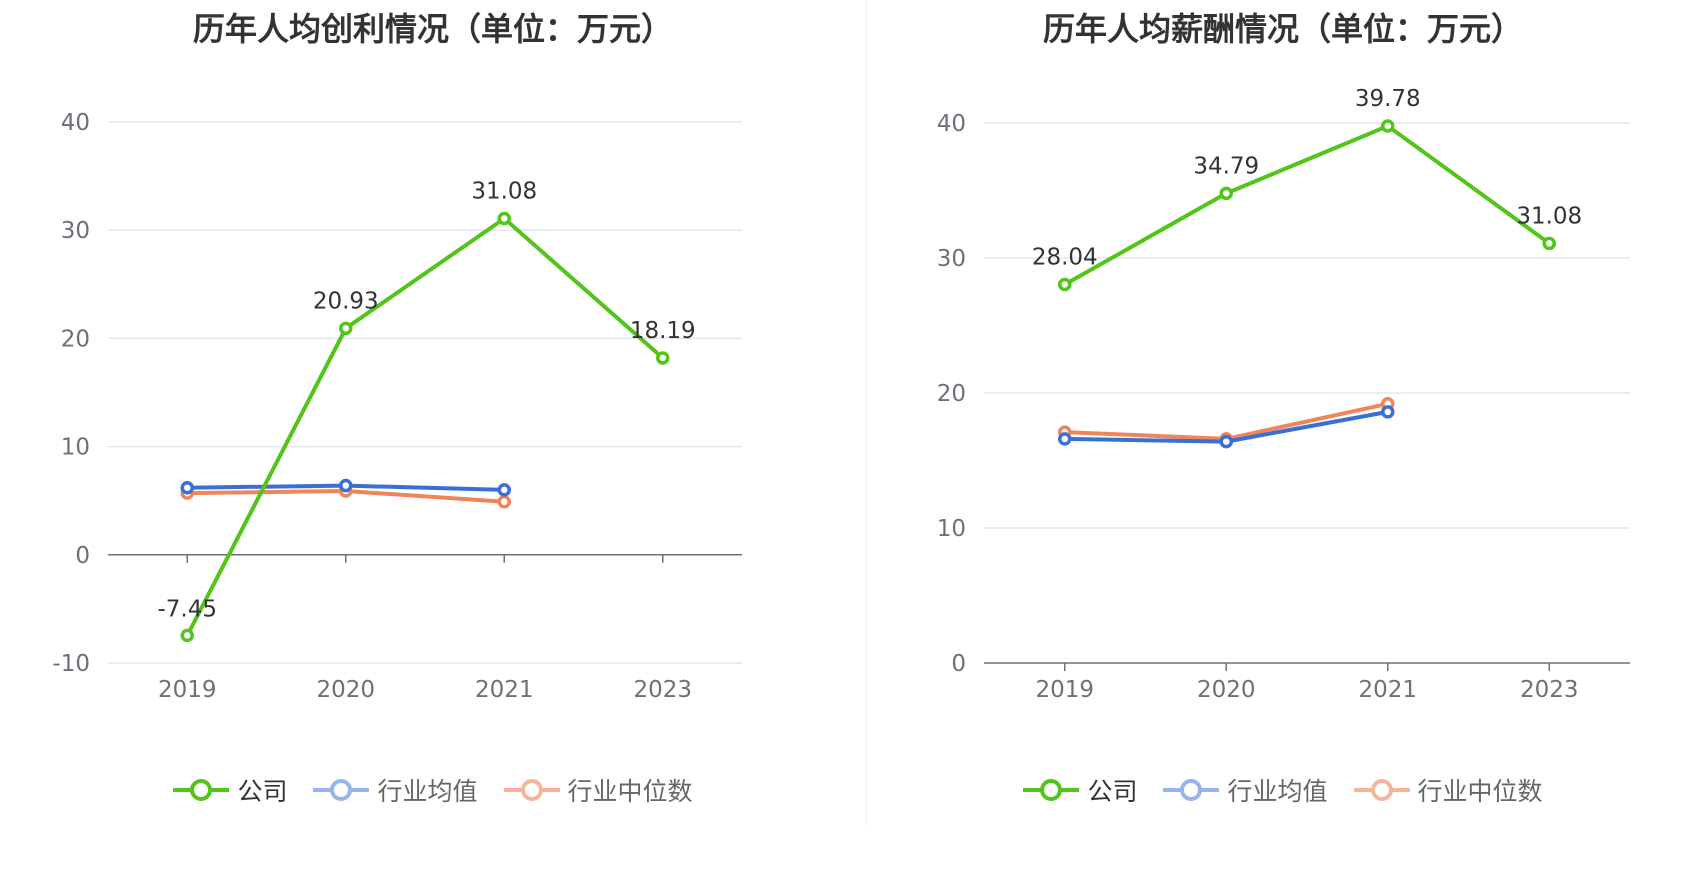  What do you see at coordinates (187, 609) in the screenshot?
I see `data-label: -7.45` at bounding box center [187, 609].